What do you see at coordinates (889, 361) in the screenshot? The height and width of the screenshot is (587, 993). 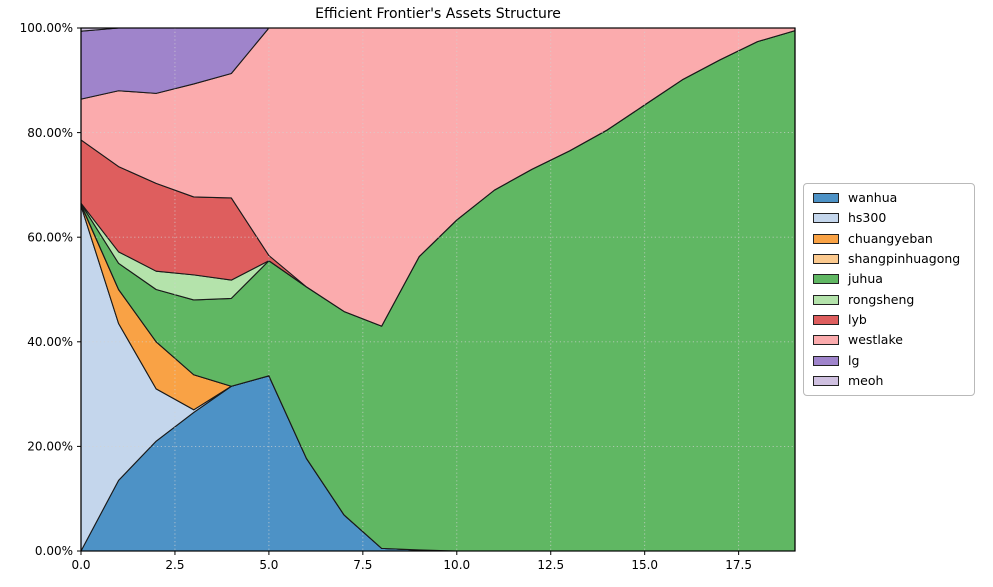 I see `legend-item-lg: lg` at bounding box center [889, 361].